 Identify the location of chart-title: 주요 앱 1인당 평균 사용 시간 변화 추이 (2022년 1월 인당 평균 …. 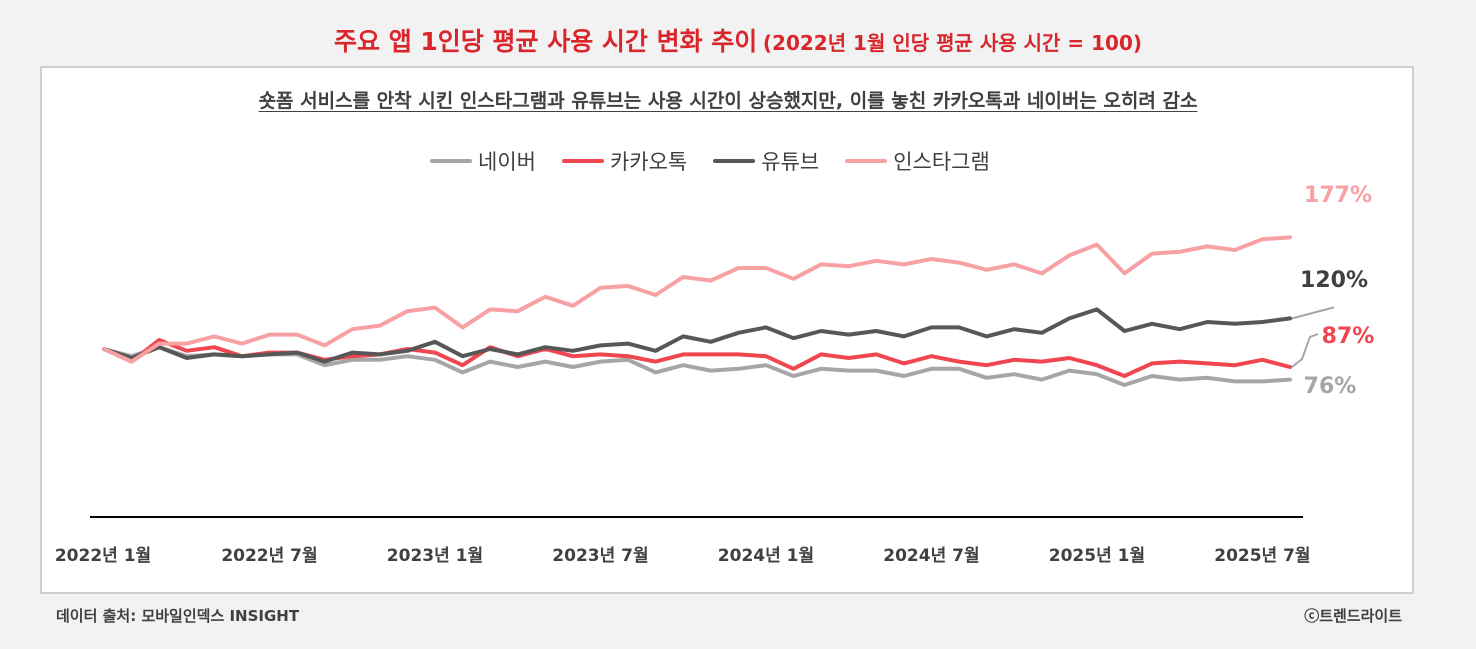
(738, 40).